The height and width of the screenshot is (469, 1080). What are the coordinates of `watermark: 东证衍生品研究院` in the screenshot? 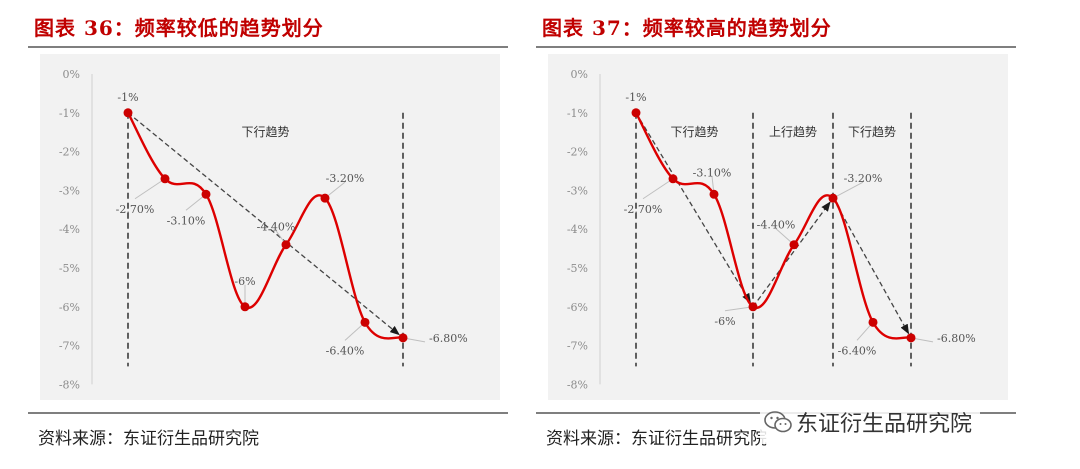 It's located at (870, 422).